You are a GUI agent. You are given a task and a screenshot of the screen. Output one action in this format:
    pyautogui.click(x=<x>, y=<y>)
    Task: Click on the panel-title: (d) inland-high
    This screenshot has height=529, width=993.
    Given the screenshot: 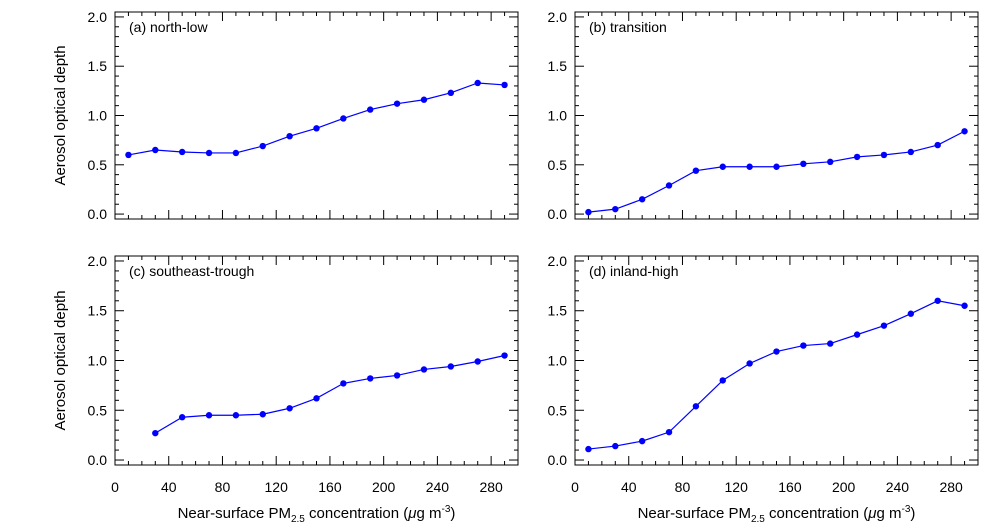 What is the action you would take?
    pyautogui.click(x=634, y=271)
    